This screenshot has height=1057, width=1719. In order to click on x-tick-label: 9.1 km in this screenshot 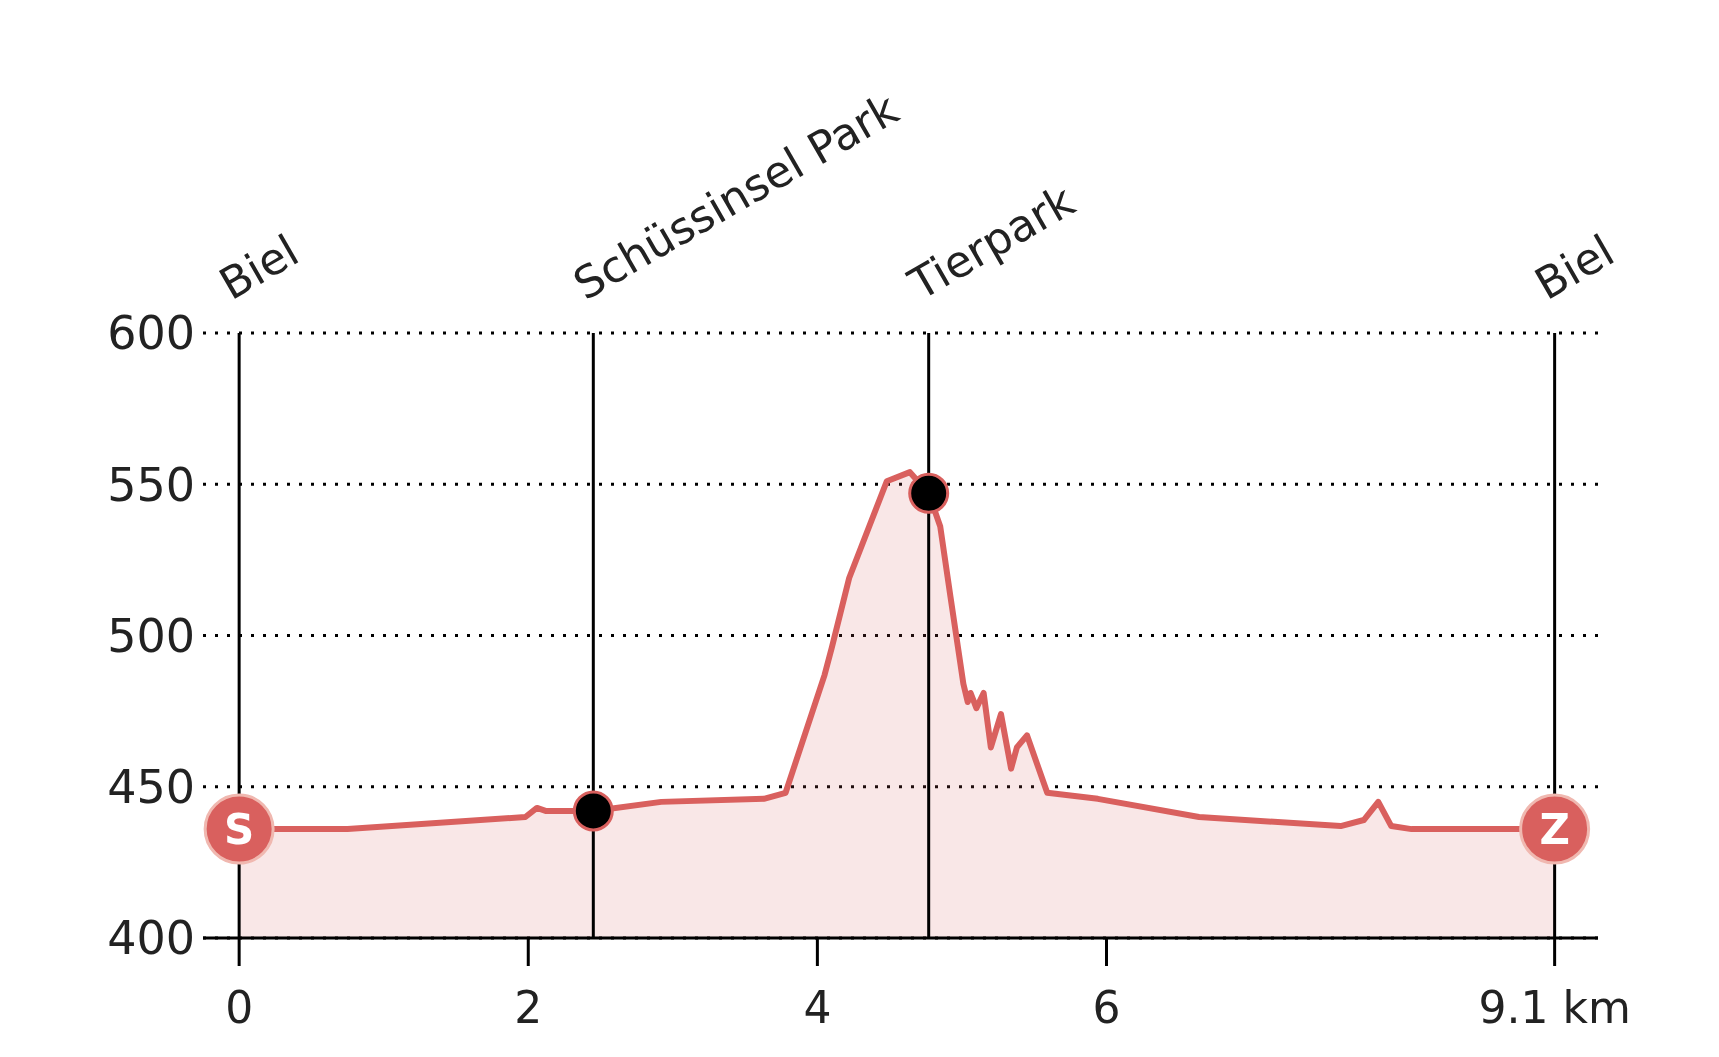, I will do `click(1554, 1008)`.